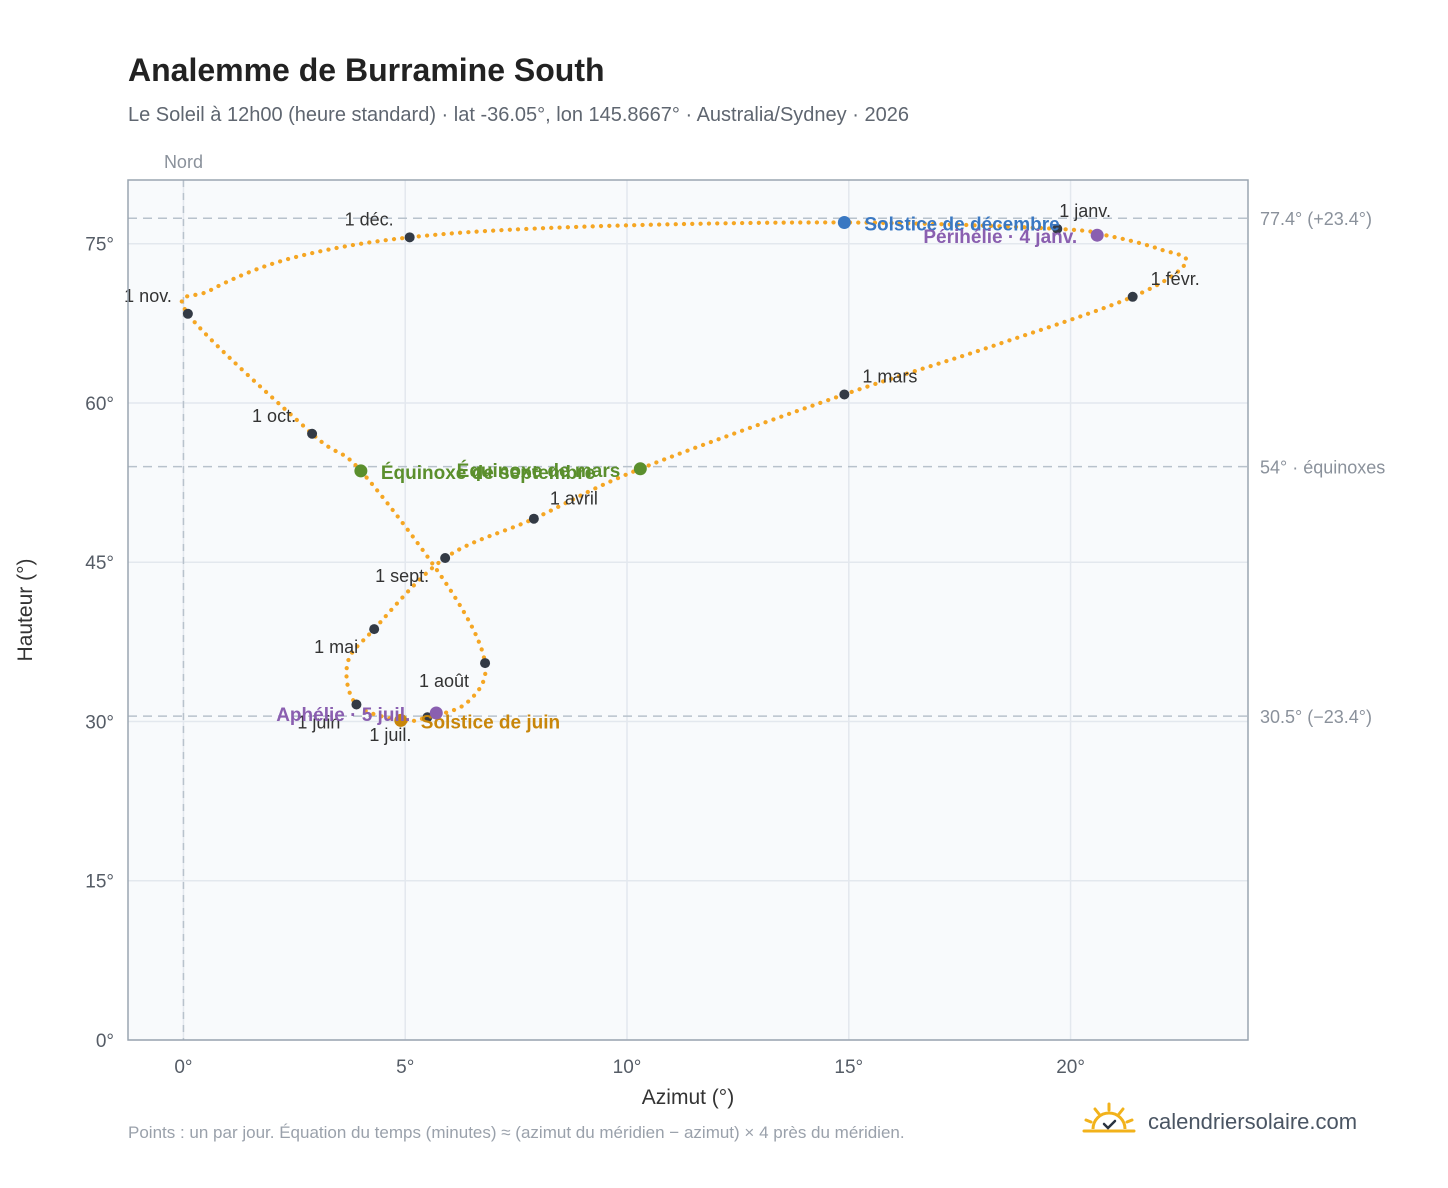  What do you see at coordinates (490, 722) in the screenshot?
I see `event-label: Solstice de juin` at bounding box center [490, 722].